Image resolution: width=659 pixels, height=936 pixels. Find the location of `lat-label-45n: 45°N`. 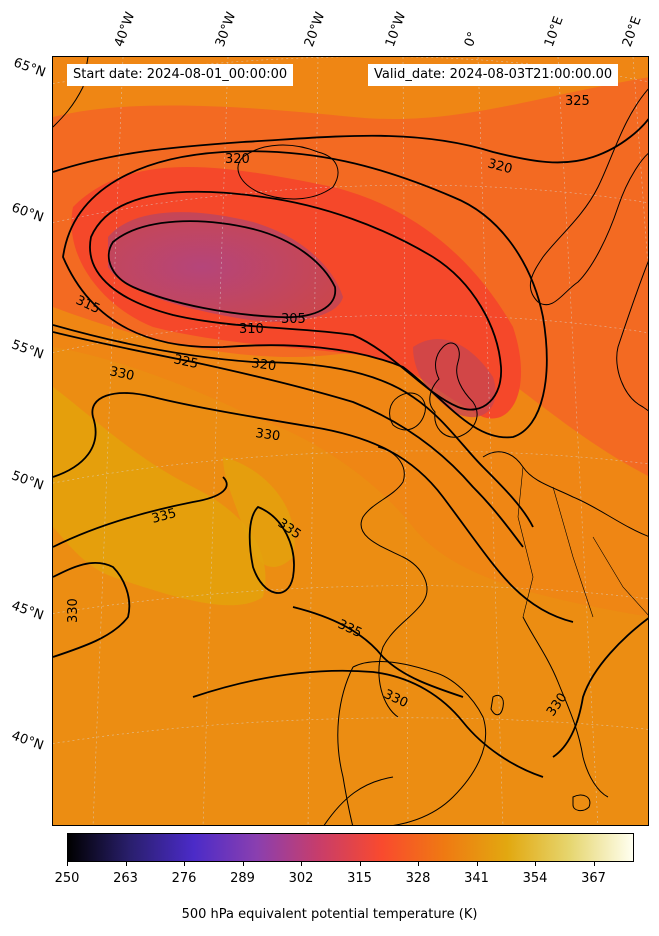

lat-label-45n: 45°N is located at coordinates (27, 611).